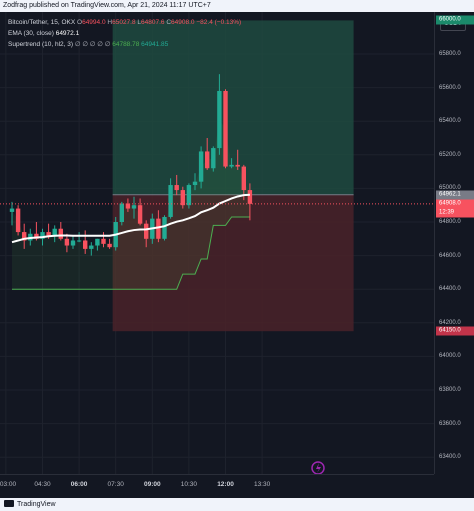 The height and width of the screenshot is (511, 474). What do you see at coordinates (455, 20) in the screenshot?
I see `target-price-label: 66000.0` at bounding box center [455, 20].